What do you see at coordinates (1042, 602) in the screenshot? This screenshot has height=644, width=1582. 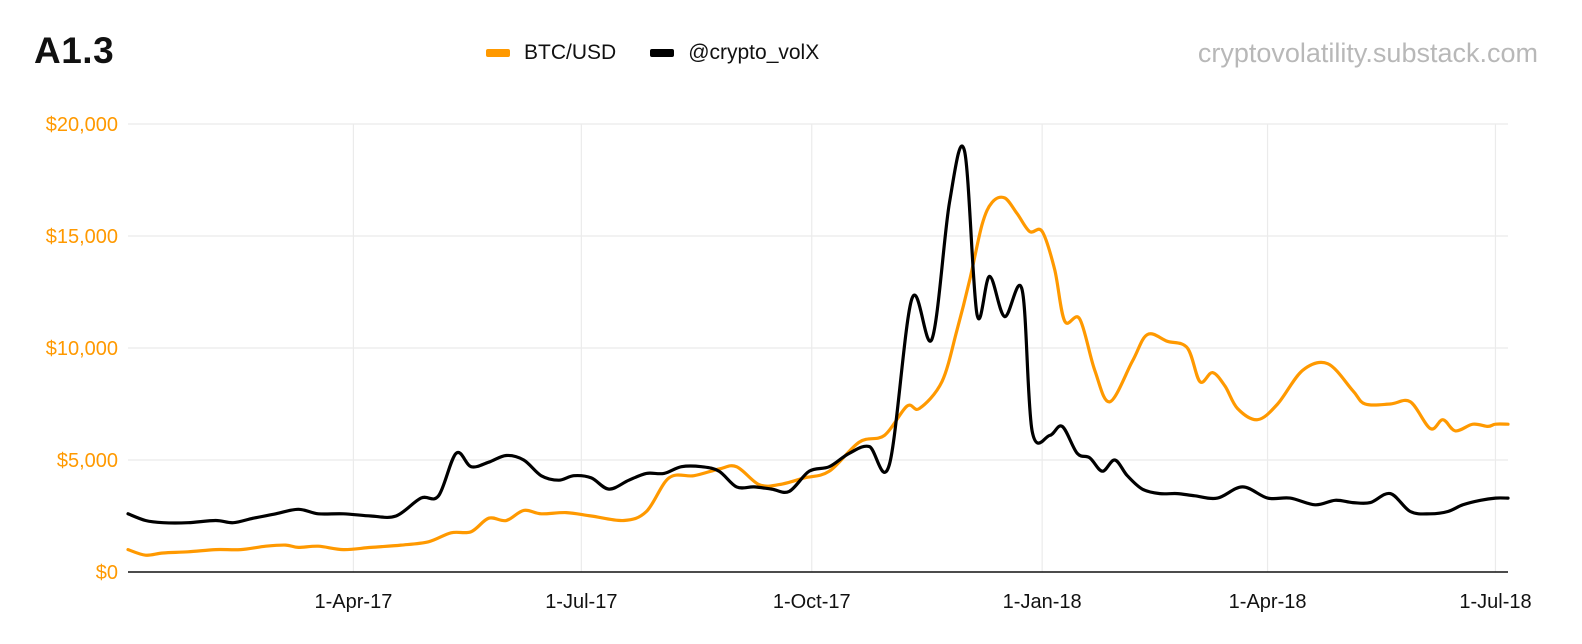 I see `x-tick-label: 1-Jan-18` at bounding box center [1042, 602].